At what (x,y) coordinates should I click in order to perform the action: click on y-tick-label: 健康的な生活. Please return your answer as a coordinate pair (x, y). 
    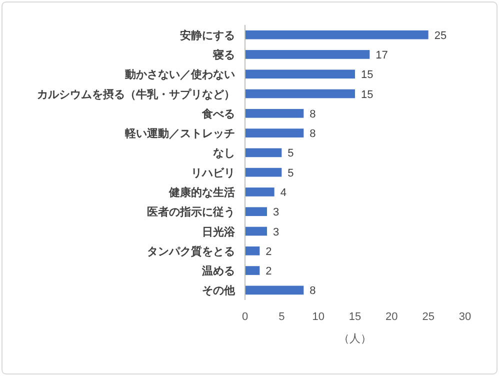
    Looking at the image, I should click on (201, 192).